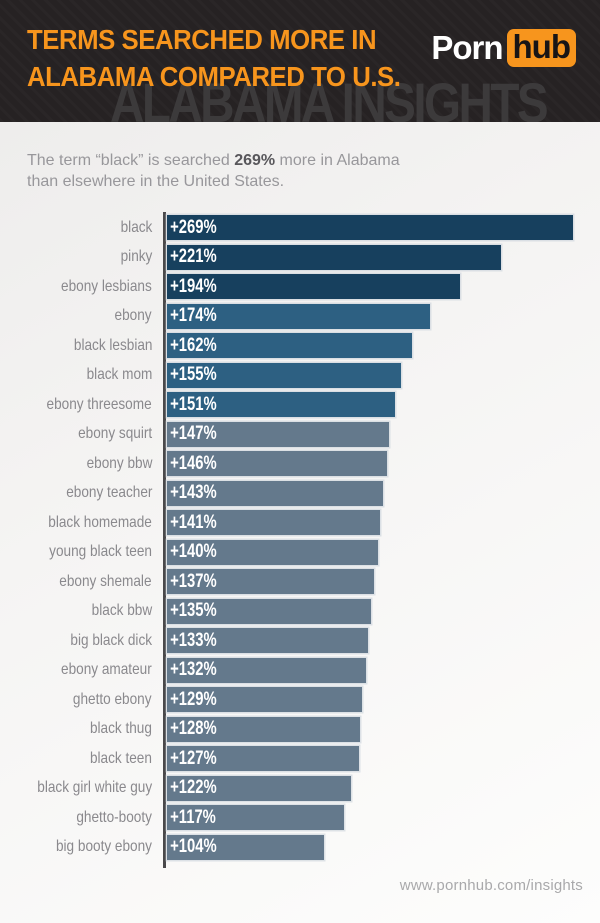  What do you see at coordinates (114, 817) in the screenshot?
I see `term-label: ghetto-booty` at bounding box center [114, 817].